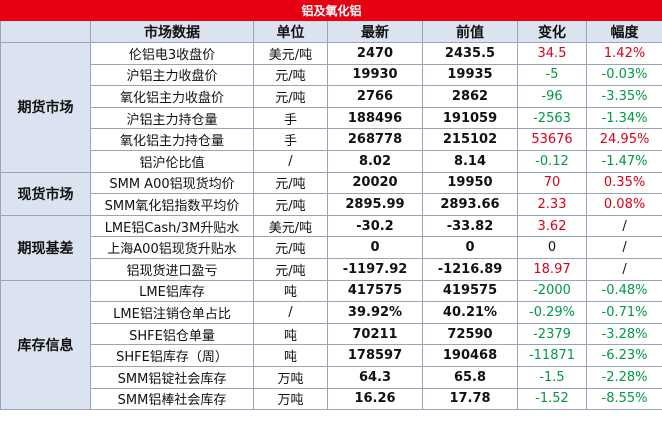 The image size is (662, 423). Describe the element at coordinates (552, 226) in the screenshot. I see `change-cell: 3.62` at that location.